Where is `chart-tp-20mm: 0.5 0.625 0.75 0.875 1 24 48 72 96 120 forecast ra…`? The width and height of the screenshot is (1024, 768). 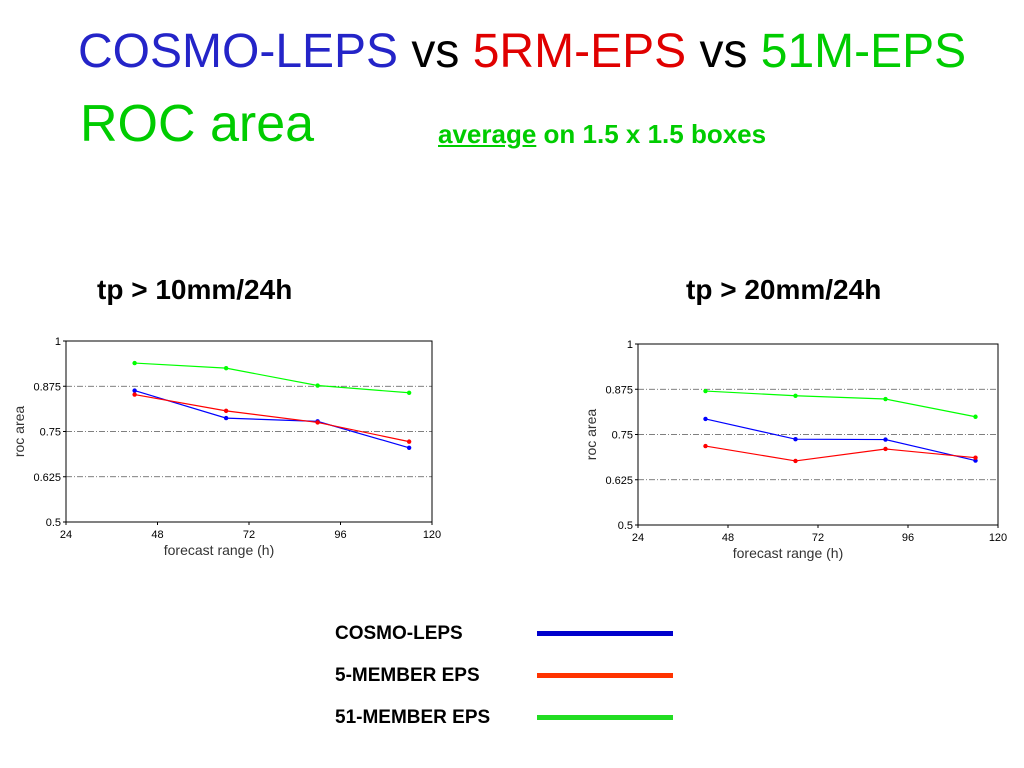
chart-tp-20mm: 0.5 0.625 0.75 0.875 1 24 48 72 96 120 forecast ra… is located at coordinates (795, 450).